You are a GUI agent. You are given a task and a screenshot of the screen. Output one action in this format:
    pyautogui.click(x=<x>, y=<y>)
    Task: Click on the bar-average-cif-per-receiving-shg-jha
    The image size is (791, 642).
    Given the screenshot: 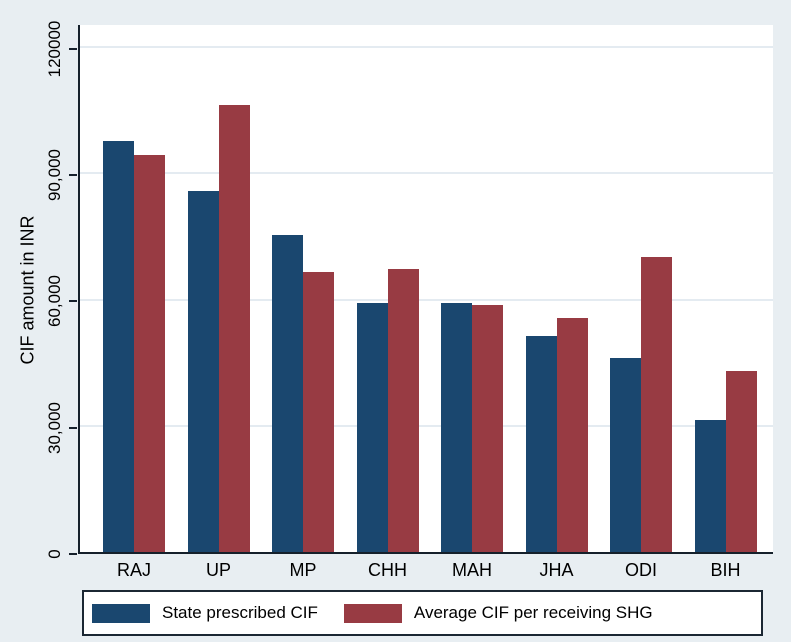 What is the action you would take?
    pyautogui.click(x=572, y=434)
    